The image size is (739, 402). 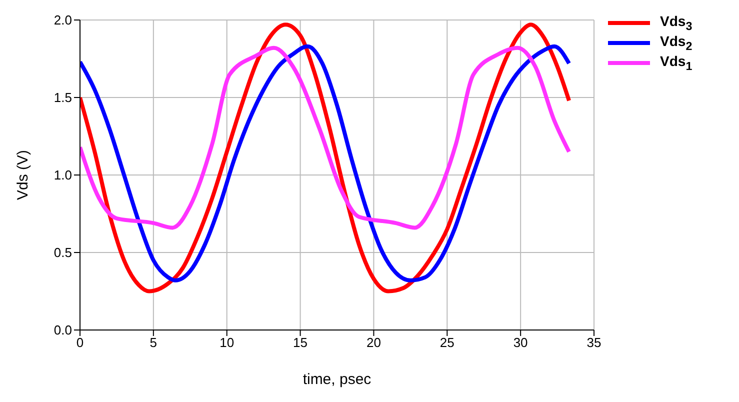 What do you see at coordinates (154, 342) in the screenshot?
I see `x-tick-label: 5` at bounding box center [154, 342].